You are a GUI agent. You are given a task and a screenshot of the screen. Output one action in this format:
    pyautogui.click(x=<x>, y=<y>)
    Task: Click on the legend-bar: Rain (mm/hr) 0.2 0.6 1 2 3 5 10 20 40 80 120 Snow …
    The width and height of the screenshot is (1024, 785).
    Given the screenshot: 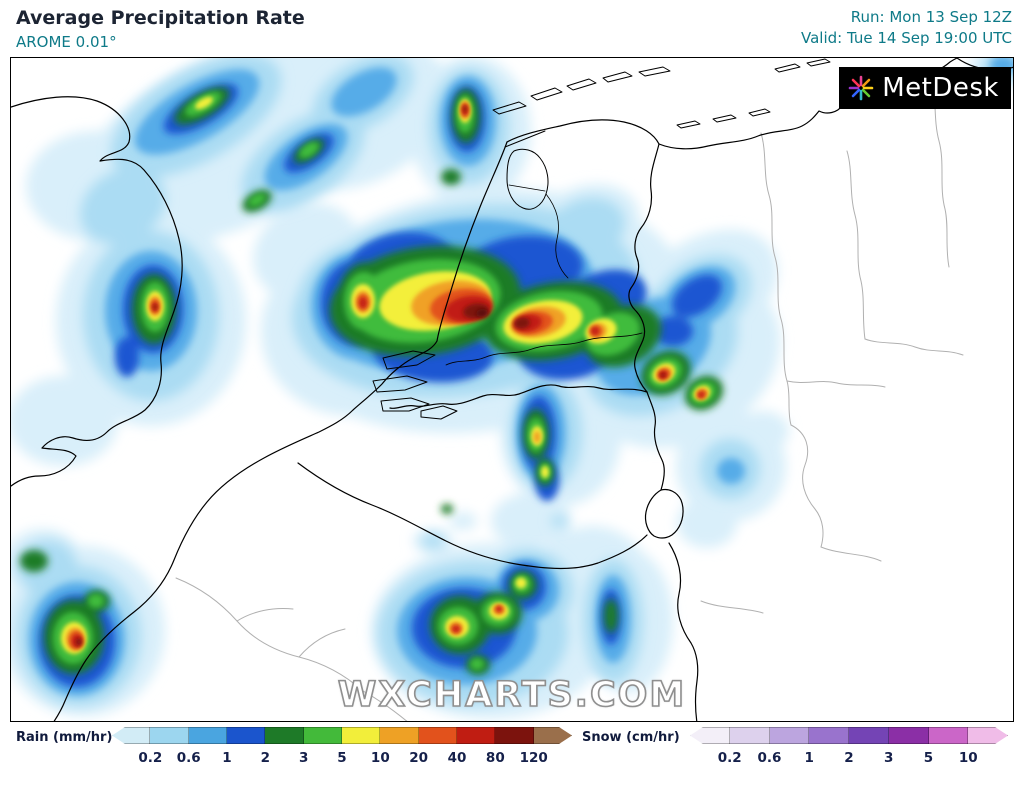 What is the action you would take?
    pyautogui.click(x=512, y=753)
    